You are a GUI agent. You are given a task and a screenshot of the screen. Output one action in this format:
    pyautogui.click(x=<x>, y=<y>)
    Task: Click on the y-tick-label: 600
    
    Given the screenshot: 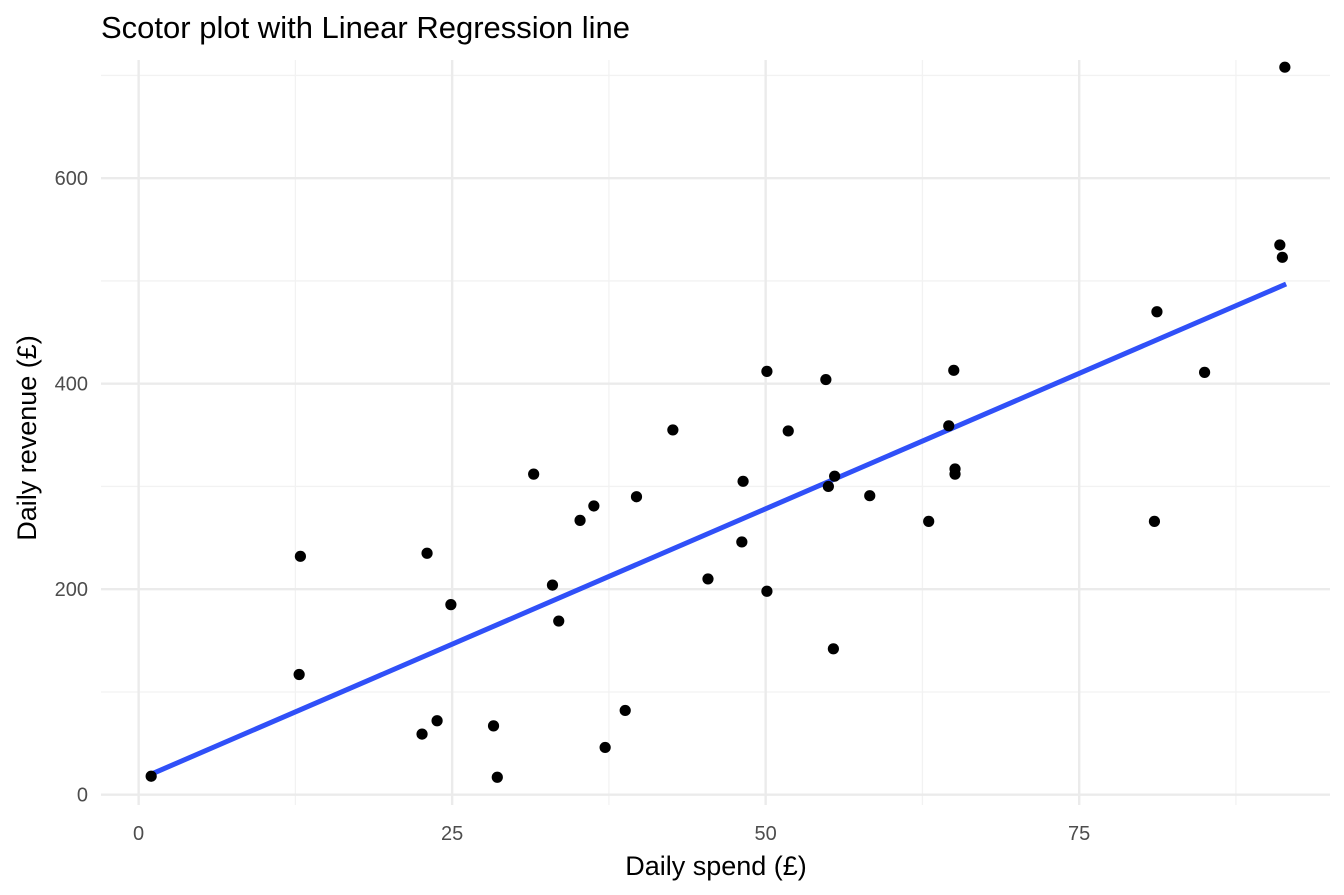 What is the action you would take?
    pyautogui.click(x=71, y=179)
    